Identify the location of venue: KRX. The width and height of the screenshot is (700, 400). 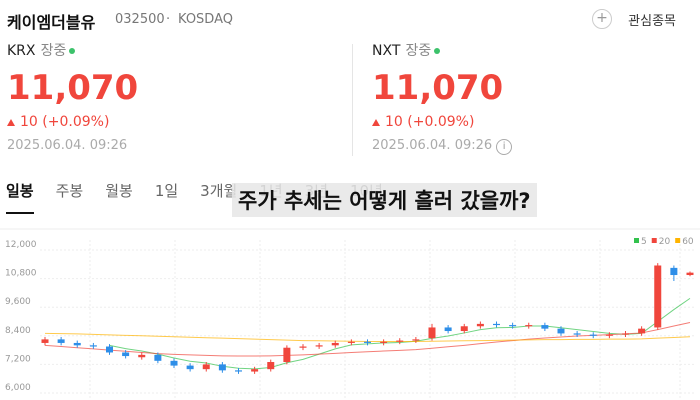
(21, 51).